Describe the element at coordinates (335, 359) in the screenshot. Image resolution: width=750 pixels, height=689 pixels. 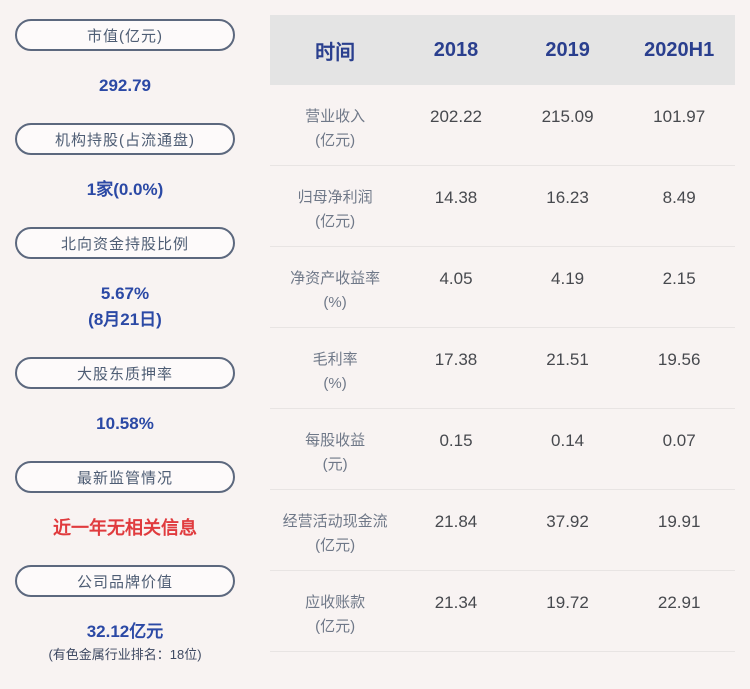
I see `row-metric-name: 毛利率` at that location.